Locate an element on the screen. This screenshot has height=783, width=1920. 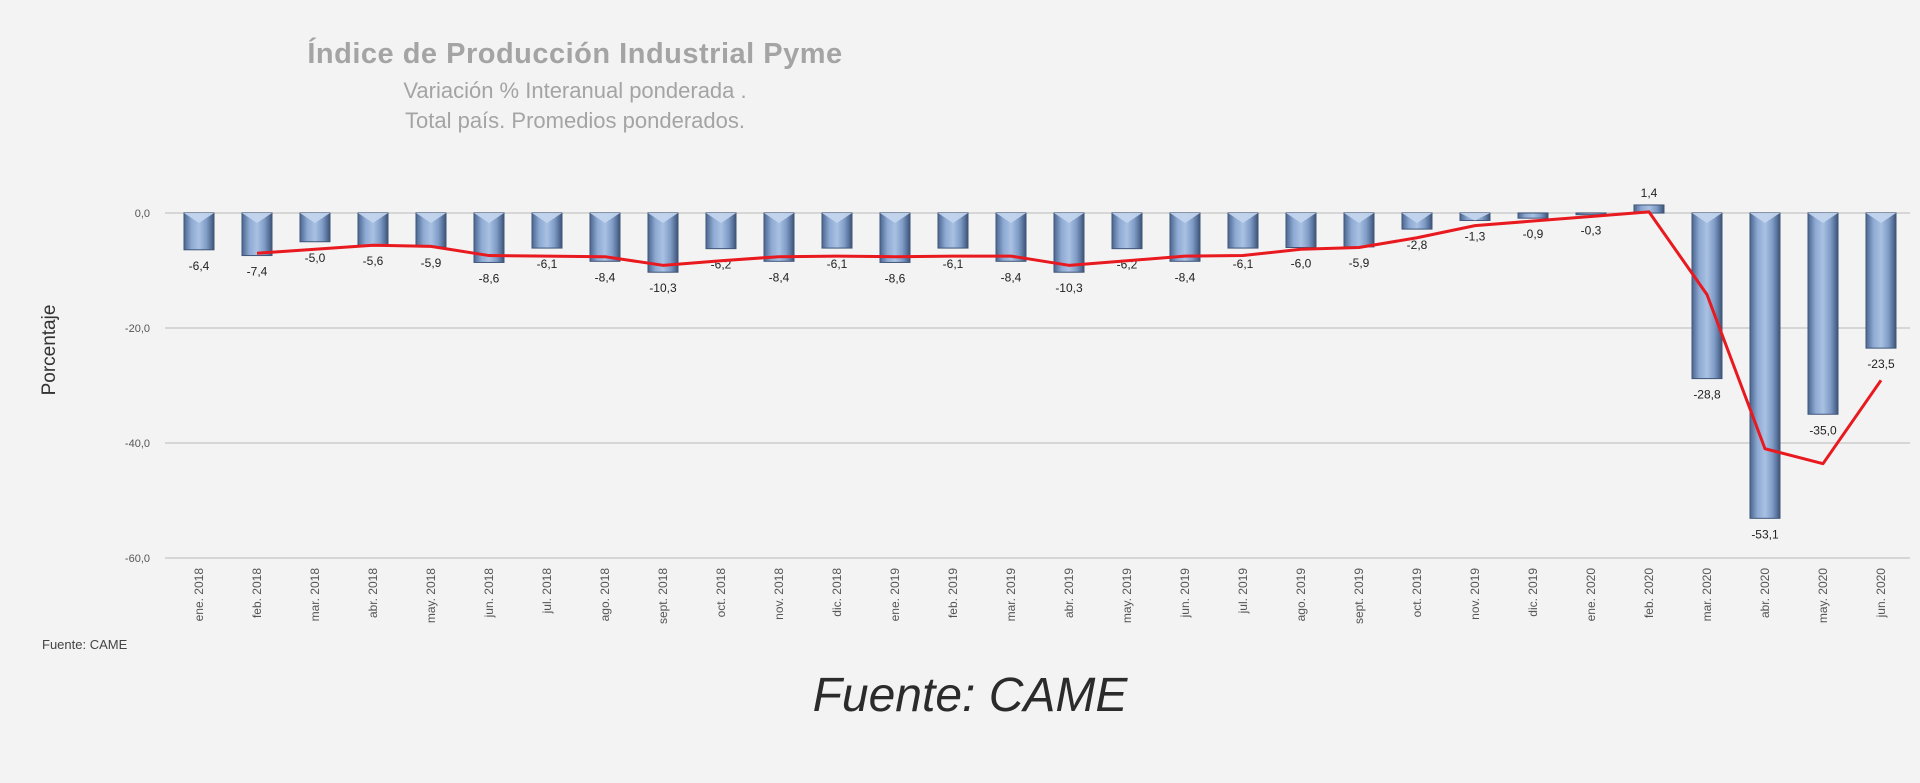
x-tick-label: ene. 2018 is located at coordinates (199, 595).